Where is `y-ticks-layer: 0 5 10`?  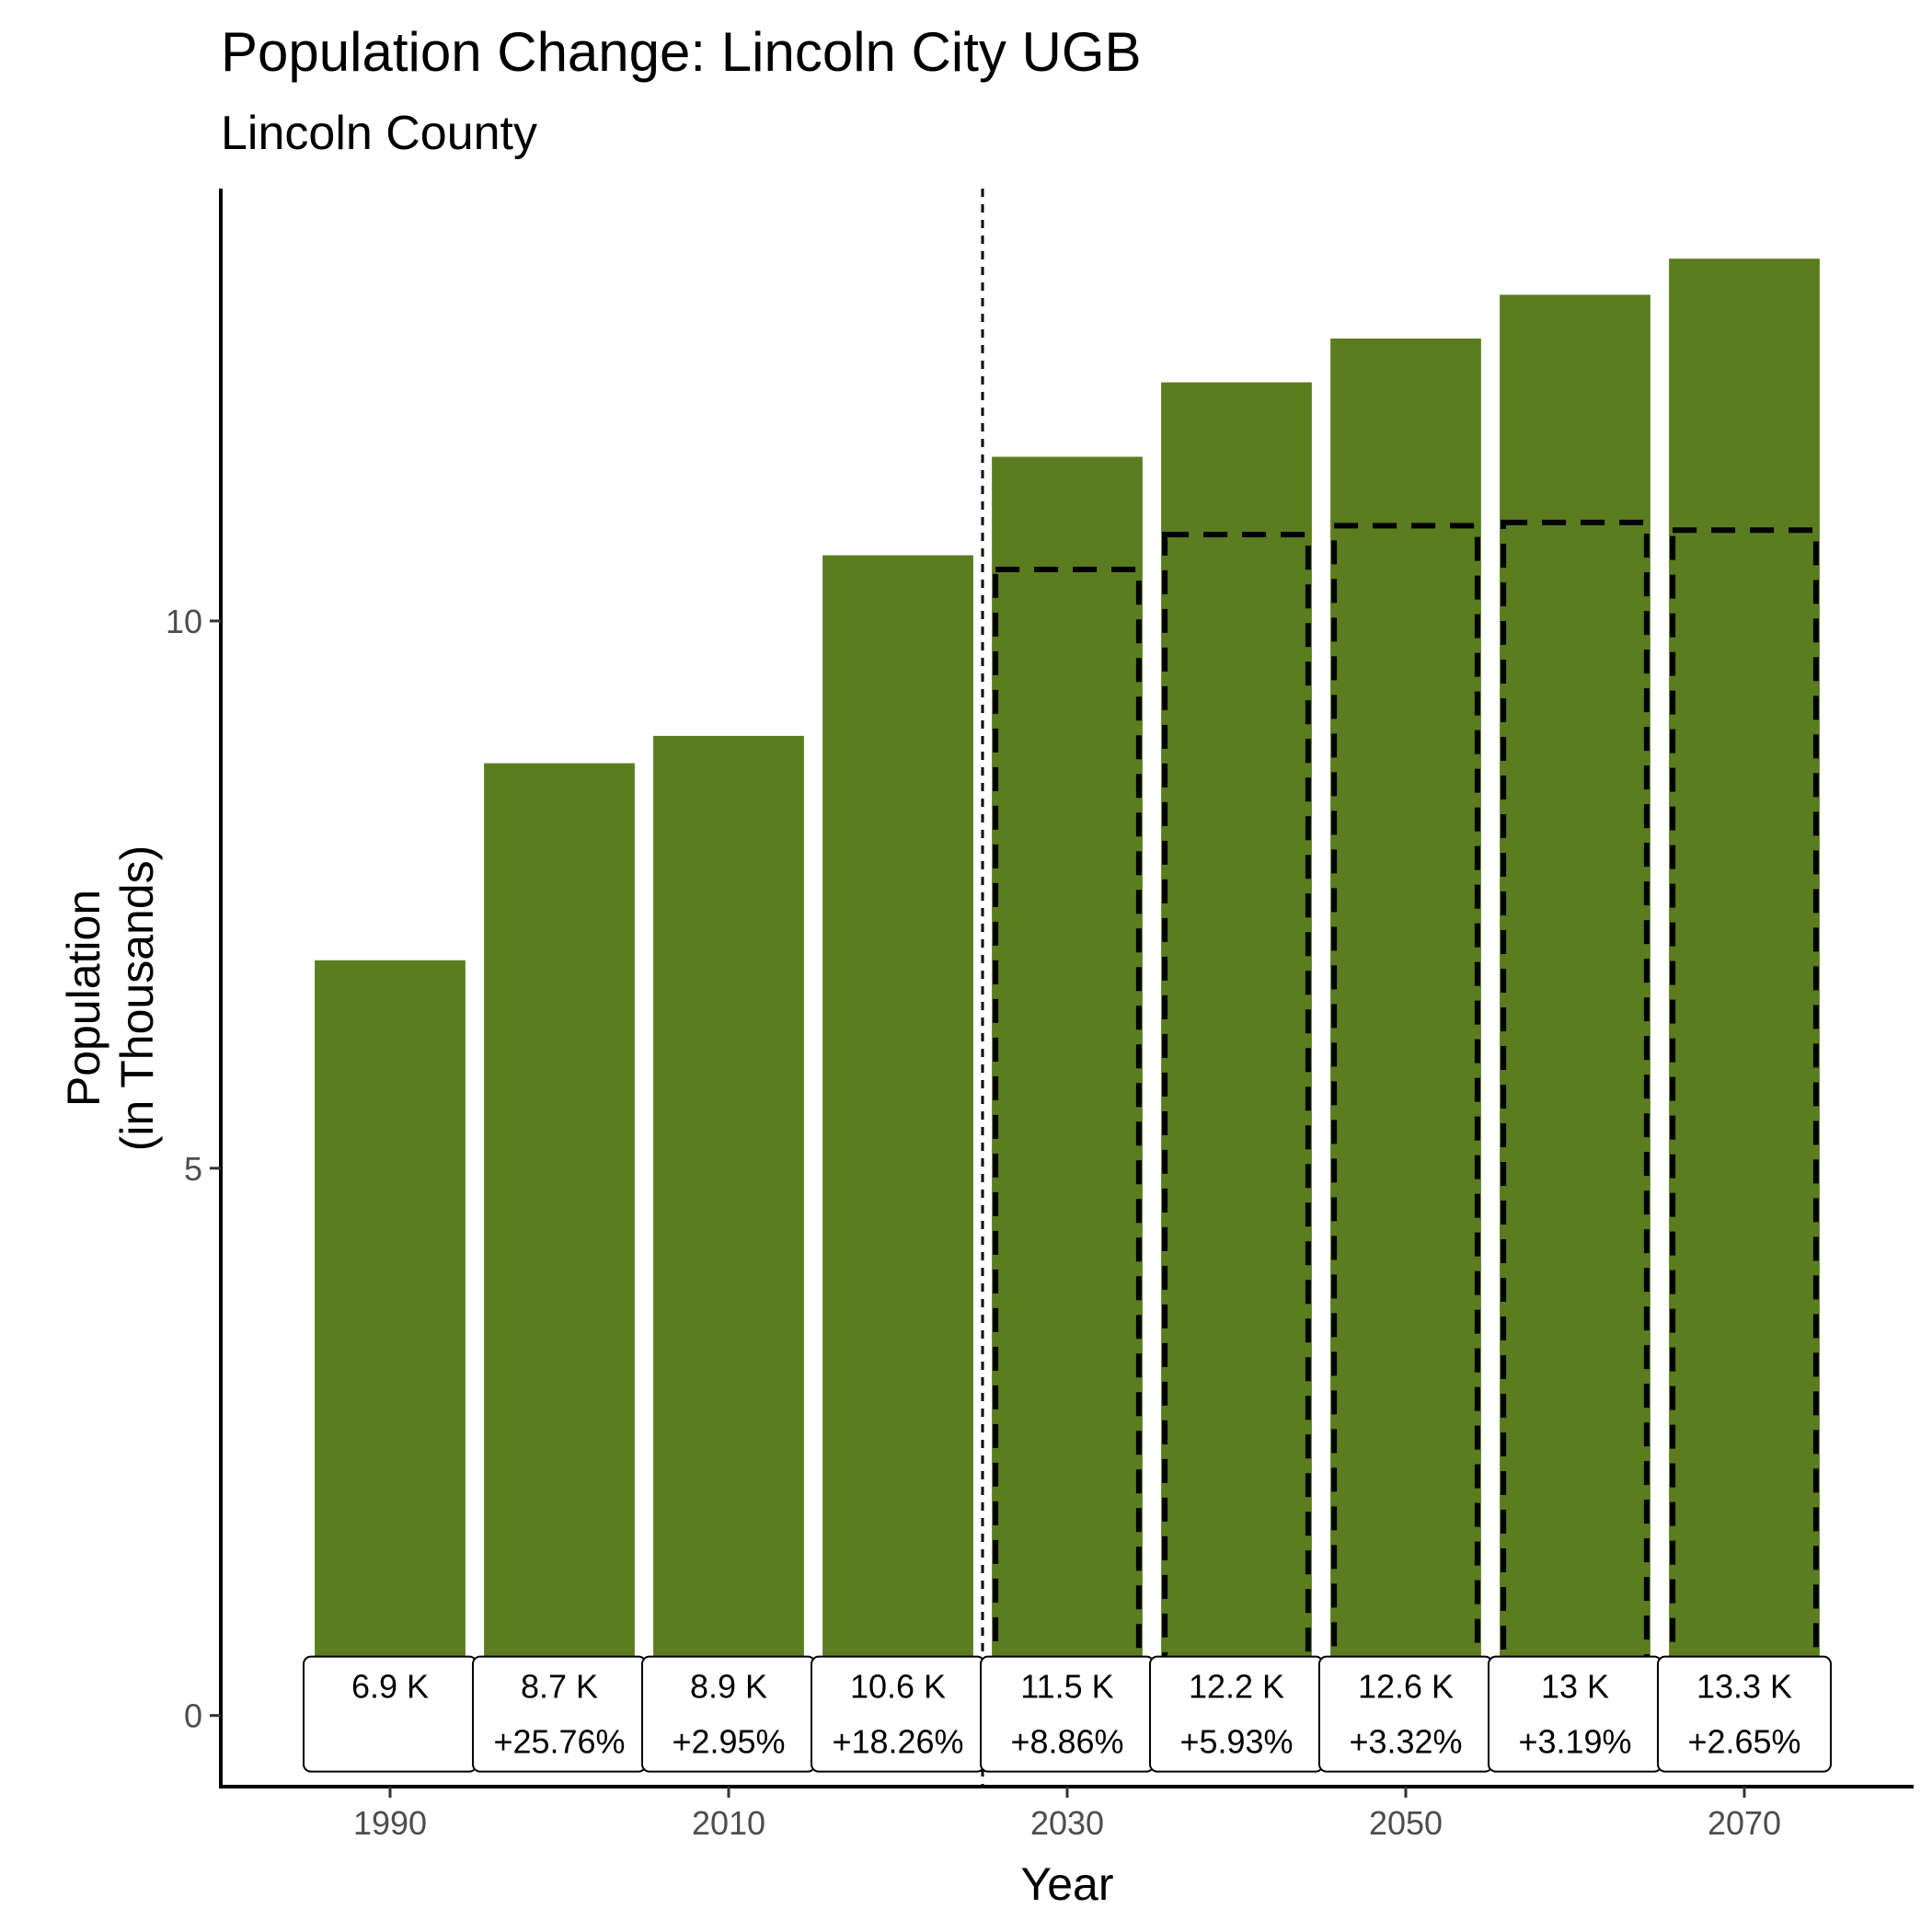 y-ticks-layer: 0 5 10 is located at coordinates (193, 1169).